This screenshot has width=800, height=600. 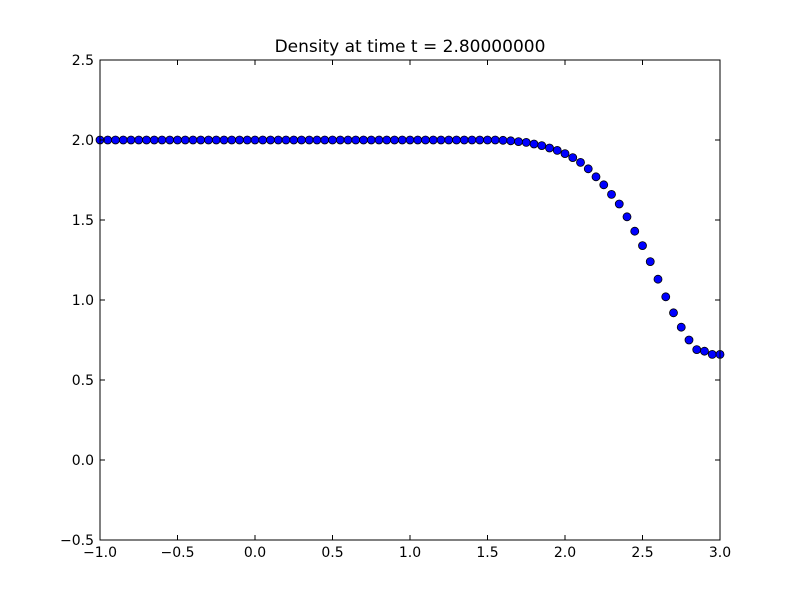 What do you see at coordinates (642, 553) in the screenshot?
I see `x-tick-label: 2.5` at bounding box center [642, 553].